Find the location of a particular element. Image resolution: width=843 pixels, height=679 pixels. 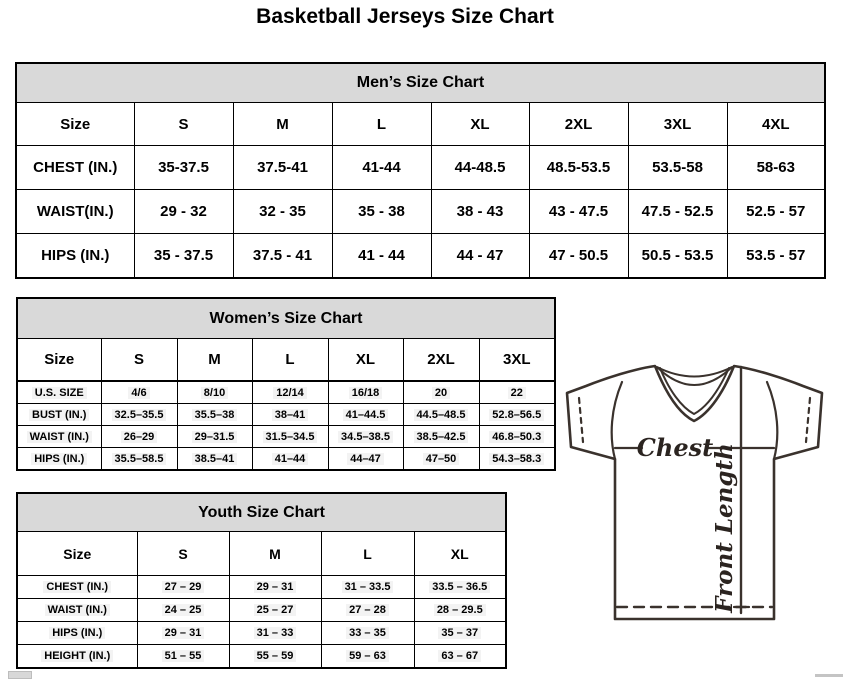

col-header: 3XL is located at coordinates (677, 124).